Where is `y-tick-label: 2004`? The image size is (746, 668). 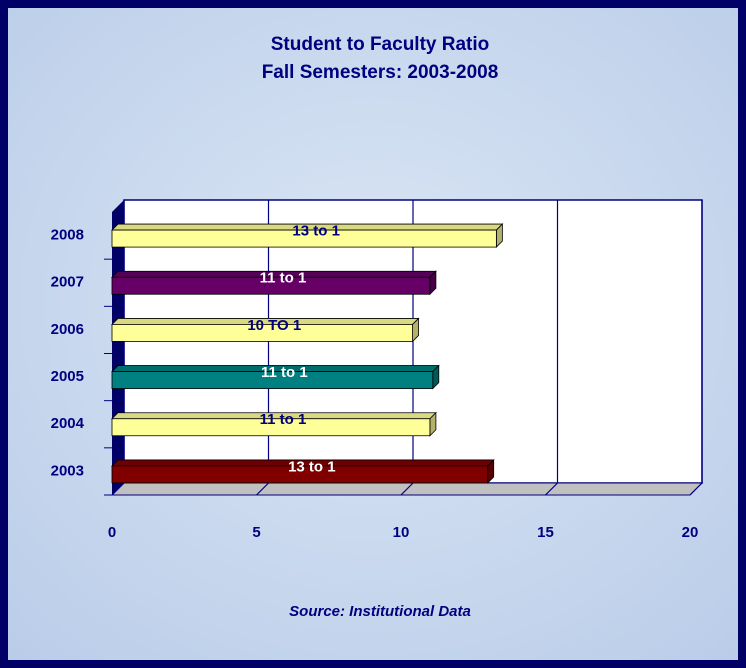
y-tick-label: 2004 is located at coordinates (68, 423).